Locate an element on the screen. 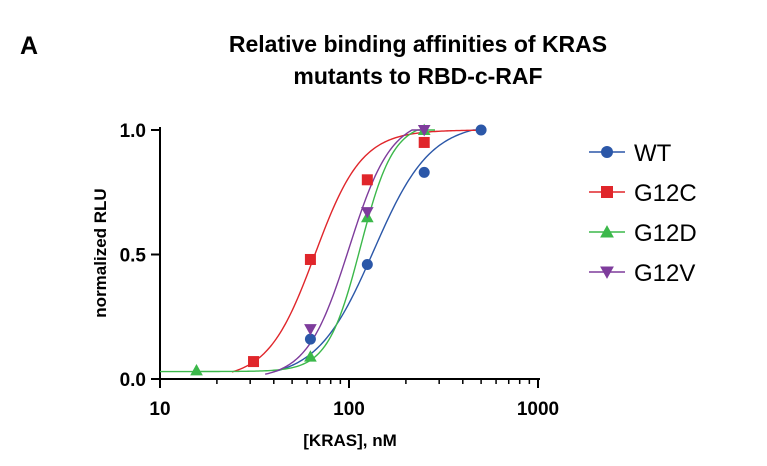  chart-title-line-2: mutants to RBD-c-RAF is located at coordinates (417, 76).